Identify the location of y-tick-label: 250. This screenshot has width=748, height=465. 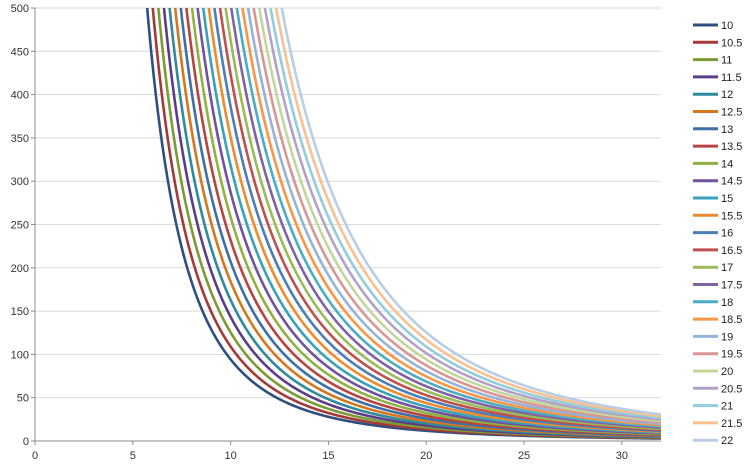
(20, 226).